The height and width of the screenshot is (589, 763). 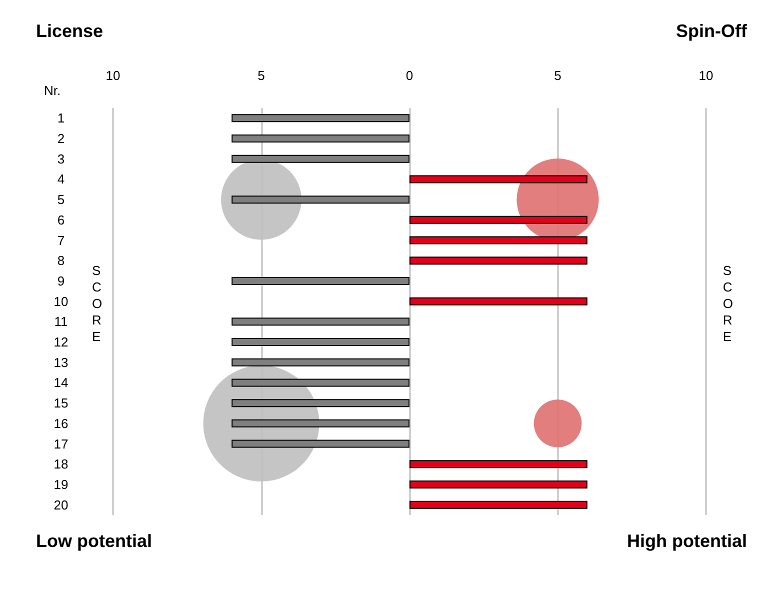 What do you see at coordinates (61, 260) in the screenshot?
I see `y-tick-label: 8` at bounding box center [61, 260].